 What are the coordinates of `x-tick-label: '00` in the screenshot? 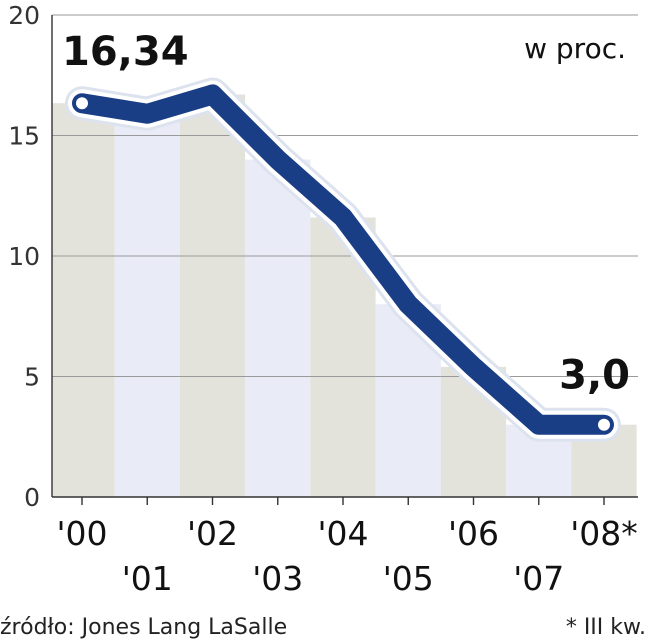 It's located at (81, 533).